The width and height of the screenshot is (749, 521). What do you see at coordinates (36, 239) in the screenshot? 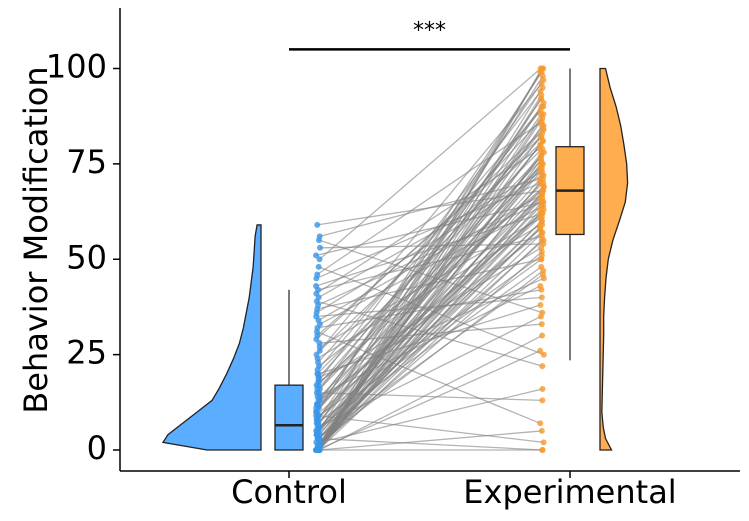
I see `y-axis-label: Behavior Modification` at bounding box center [36, 239].